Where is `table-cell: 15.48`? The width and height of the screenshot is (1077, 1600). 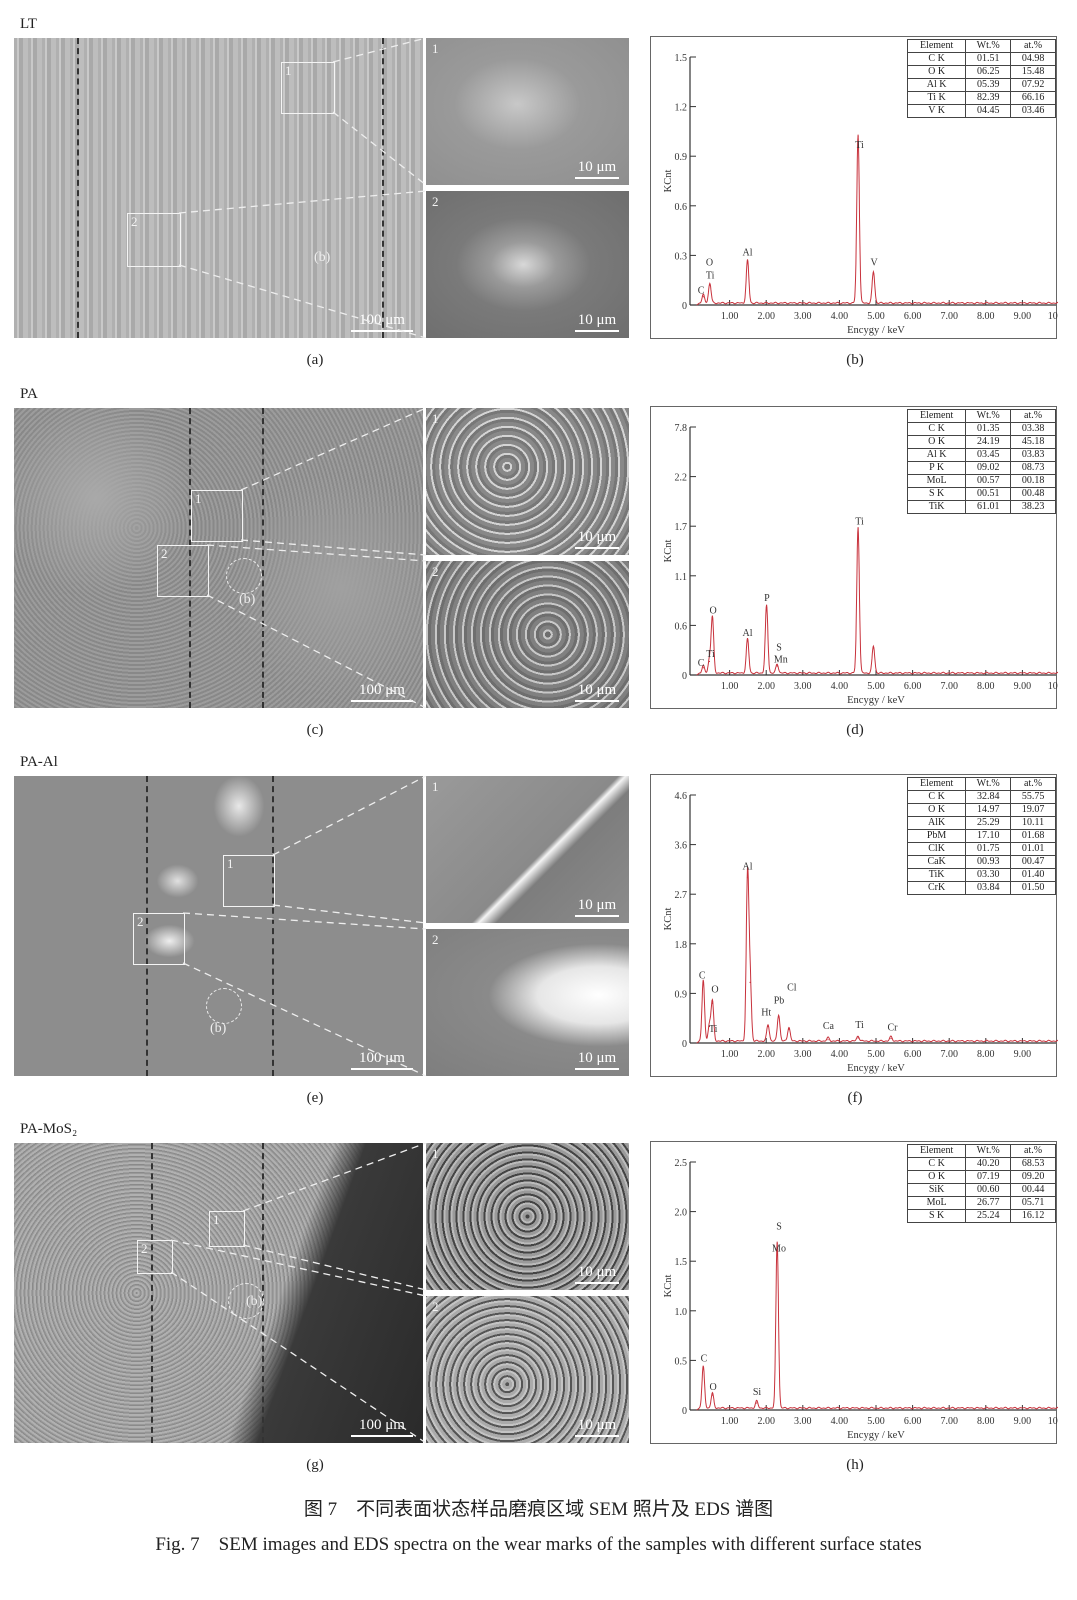 table-cell: 15.48 is located at coordinates (1033, 72).